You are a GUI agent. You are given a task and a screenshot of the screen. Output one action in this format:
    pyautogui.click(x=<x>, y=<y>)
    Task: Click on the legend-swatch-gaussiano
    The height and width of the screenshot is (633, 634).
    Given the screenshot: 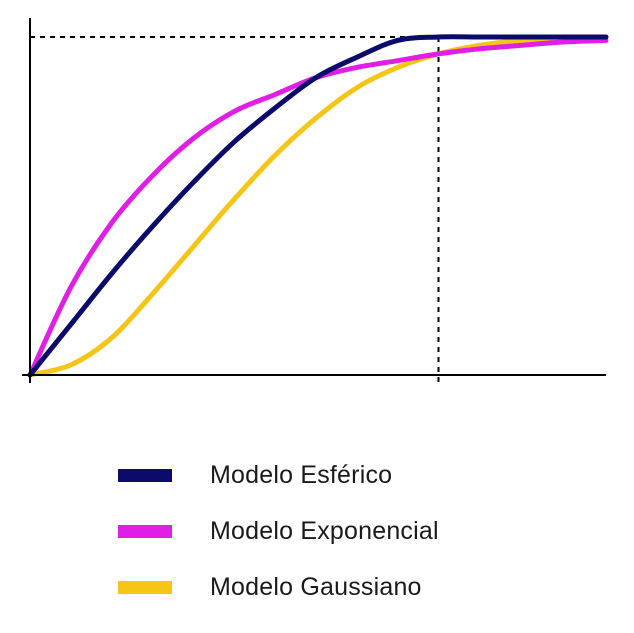 What is the action you would take?
    pyautogui.click(x=145, y=587)
    